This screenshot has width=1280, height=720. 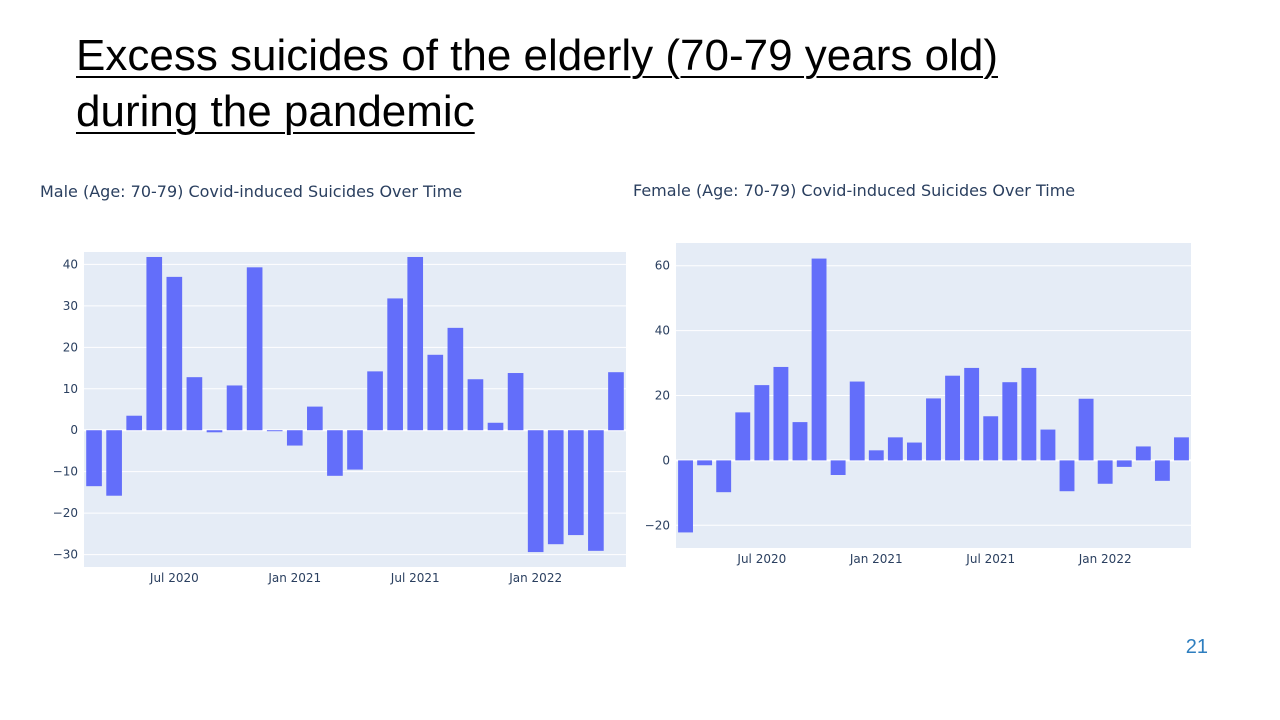 I want to click on female-x-tick-label: Jul 2021, so click(x=990, y=559).